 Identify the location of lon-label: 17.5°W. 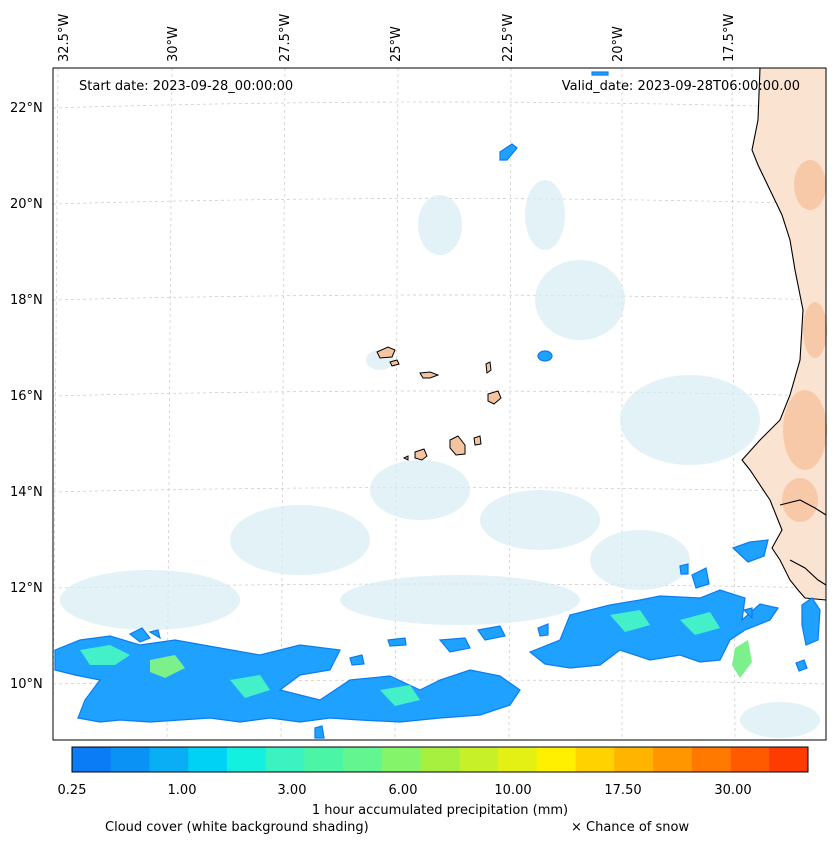
(729, 38).